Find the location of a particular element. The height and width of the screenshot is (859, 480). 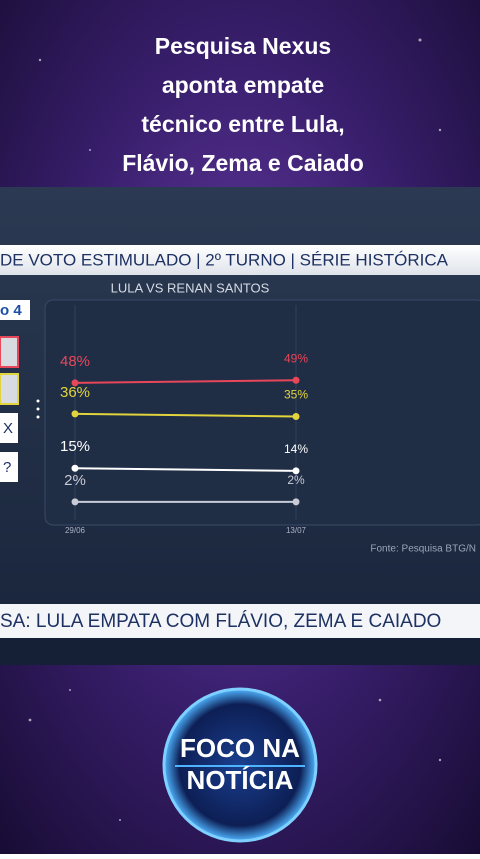

headline-line: Flávio, Zema e Caiado is located at coordinates (243, 163).